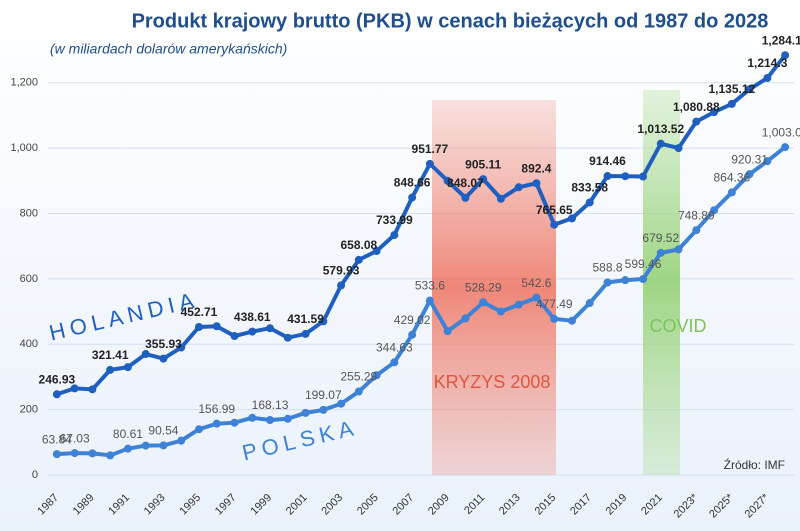 This screenshot has height=531, width=800. Describe the element at coordinates (696, 215) in the screenshot. I see `value-label: 748.89` at that location.